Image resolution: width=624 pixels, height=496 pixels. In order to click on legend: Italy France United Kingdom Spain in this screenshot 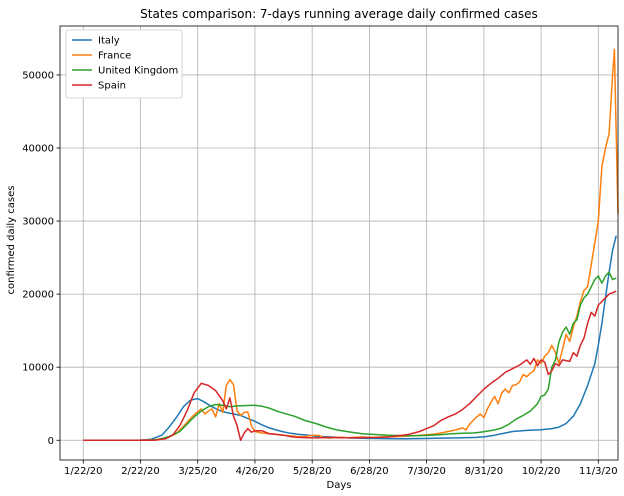, I will do `click(124, 64)`.